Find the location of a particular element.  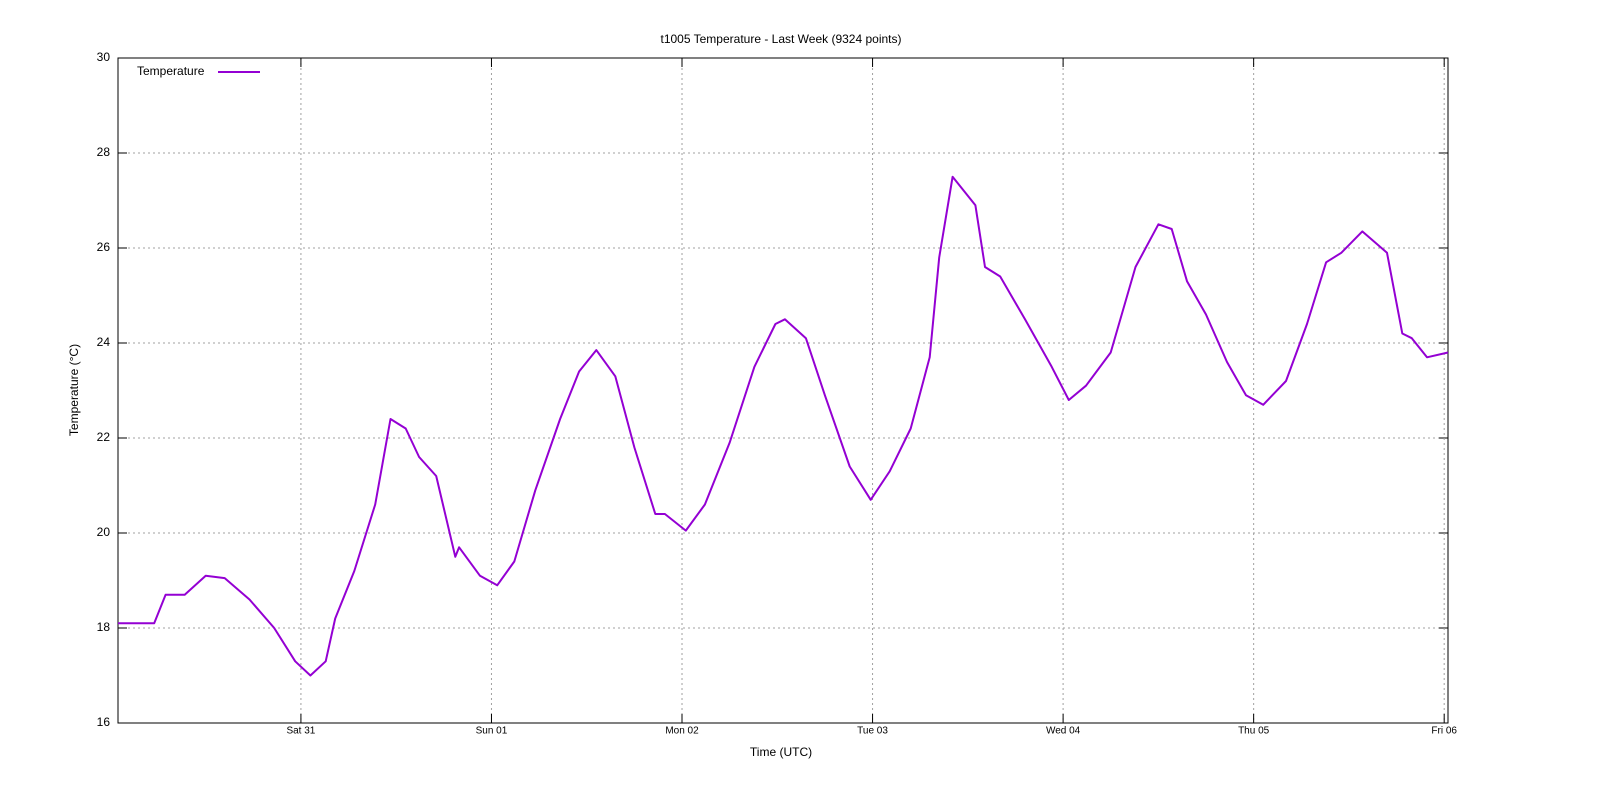

y-tick-label: 16 is located at coordinates (104, 722).